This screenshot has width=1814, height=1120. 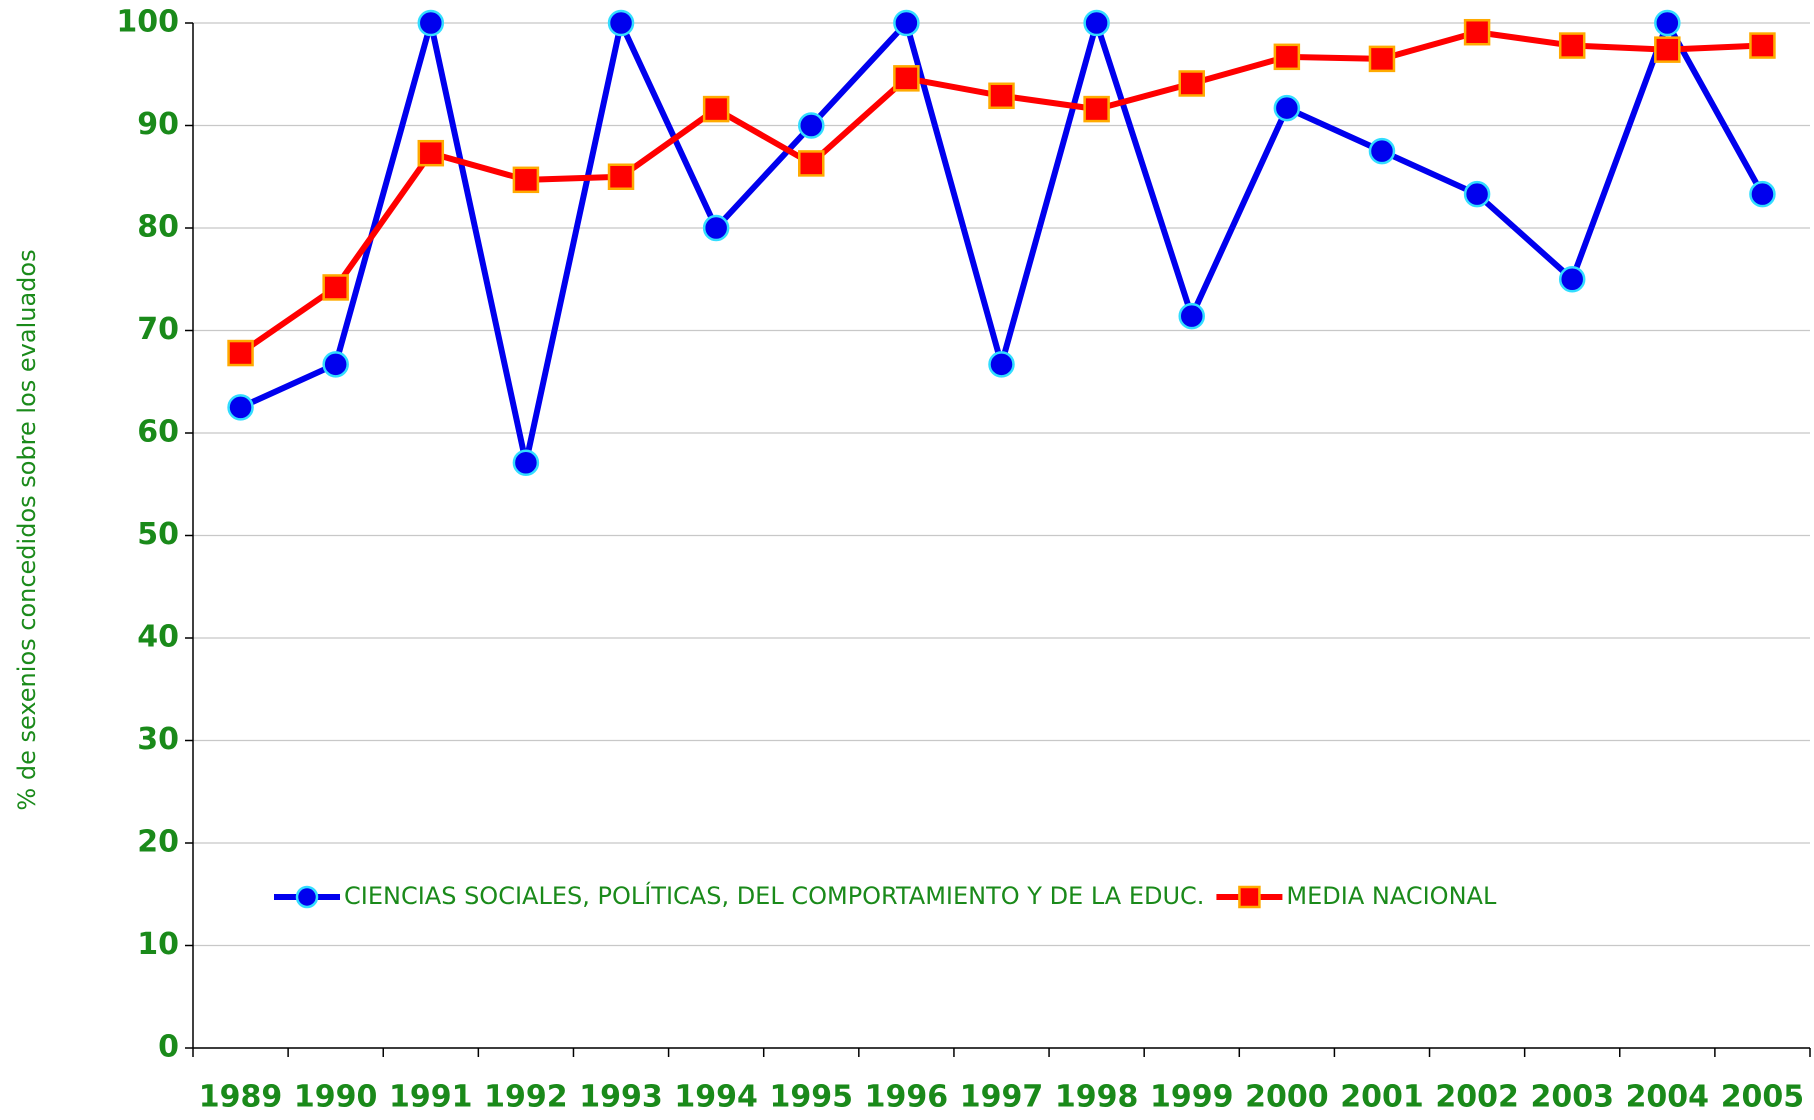 I want to click on y-tick-label: 30, so click(x=158, y=739).